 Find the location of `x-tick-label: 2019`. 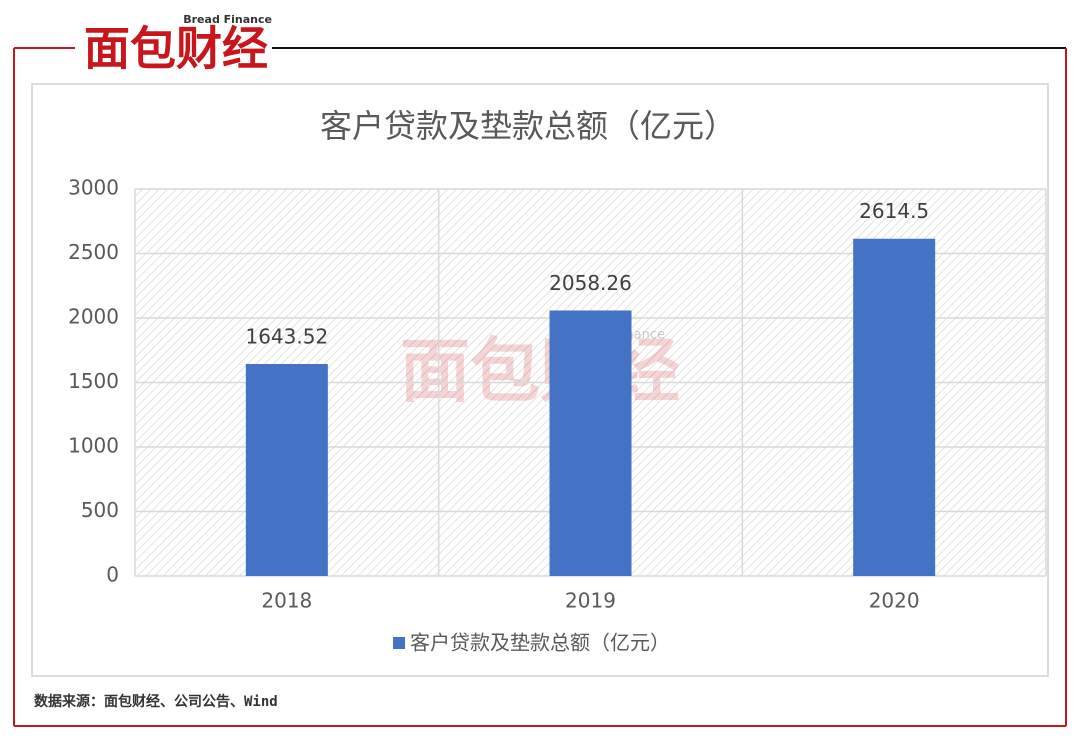

x-tick-label: 2019 is located at coordinates (590, 601).